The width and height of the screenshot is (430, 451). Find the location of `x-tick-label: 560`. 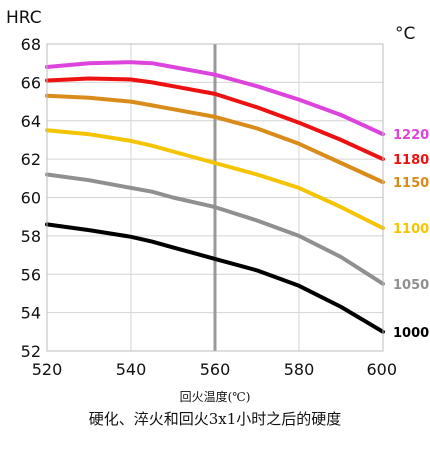

x-tick-label: 560 is located at coordinates (215, 369).